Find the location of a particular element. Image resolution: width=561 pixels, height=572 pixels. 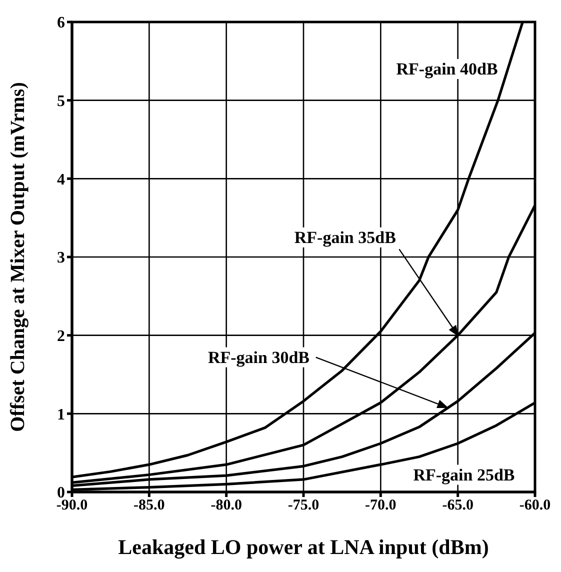

x-tick-label: -75.0 is located at coordinates (304, 506).